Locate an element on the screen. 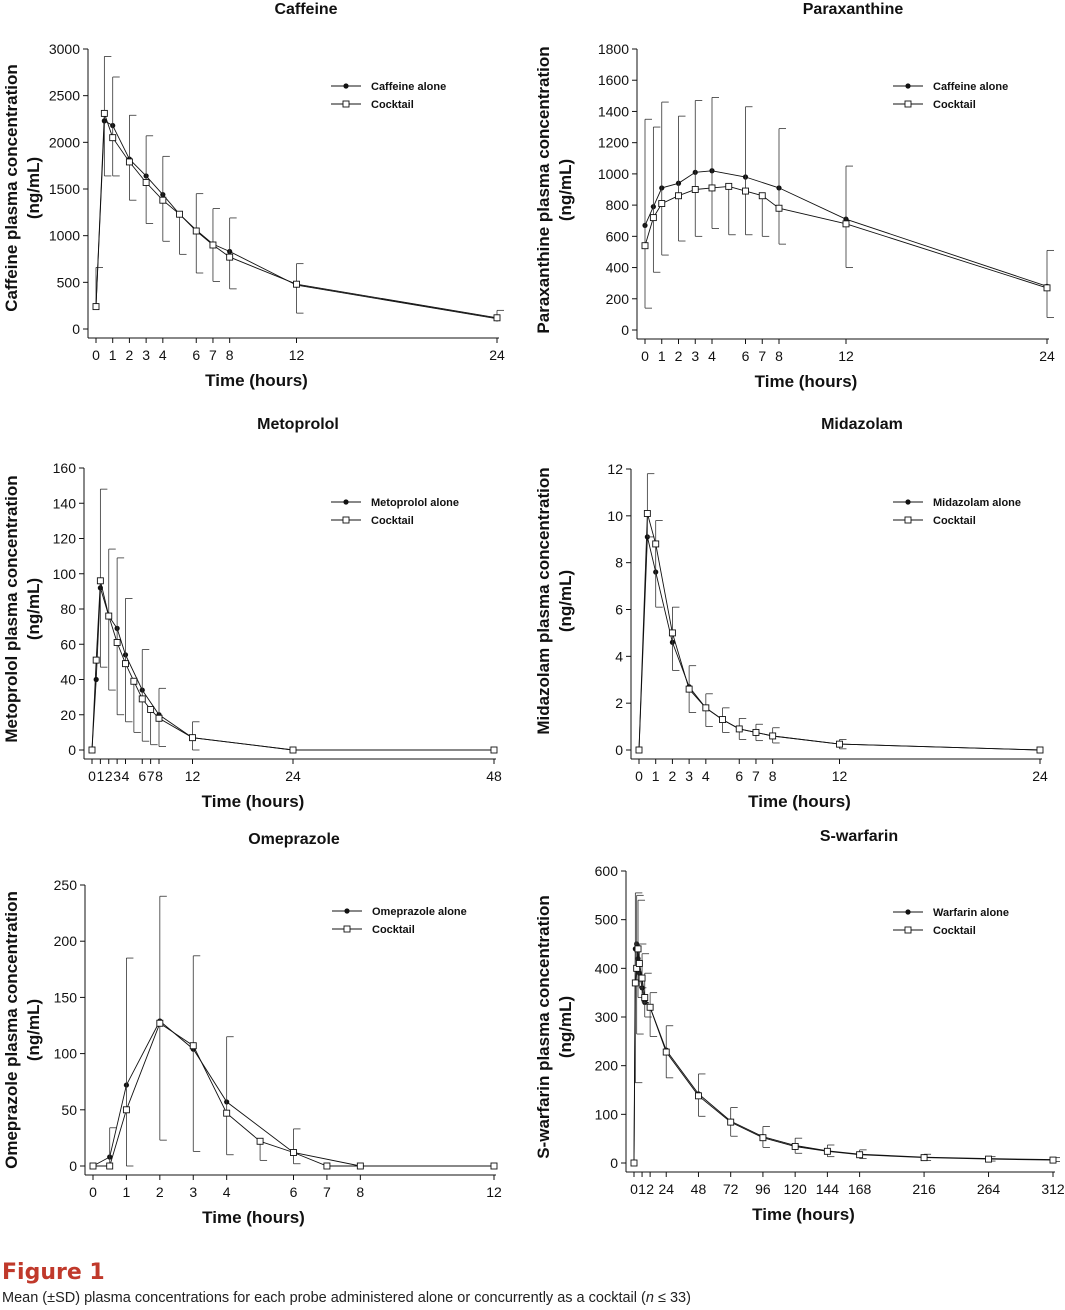 The width and height of the screenshot is (1065, 1310). legend-entry: Omeprazole alone is located at coordinates (399, 912).